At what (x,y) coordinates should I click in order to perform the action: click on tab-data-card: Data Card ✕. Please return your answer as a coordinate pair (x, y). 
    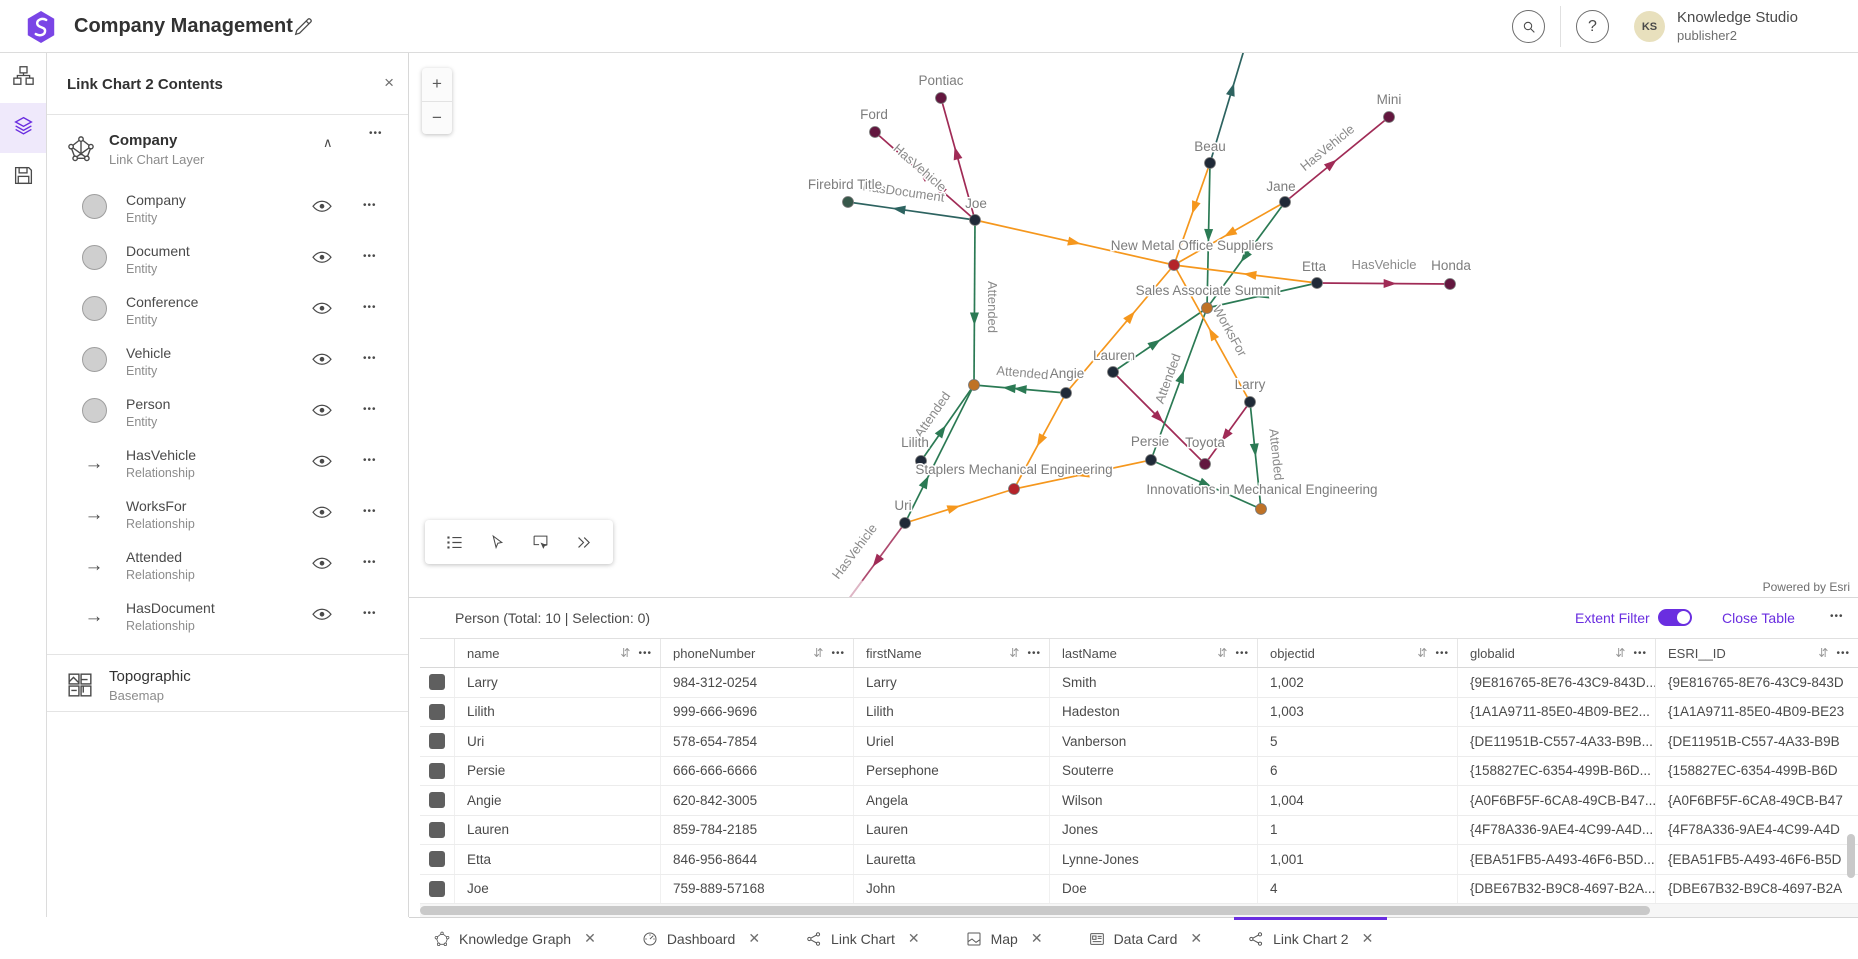
    Looking at the image, I should click on (1146, 938).